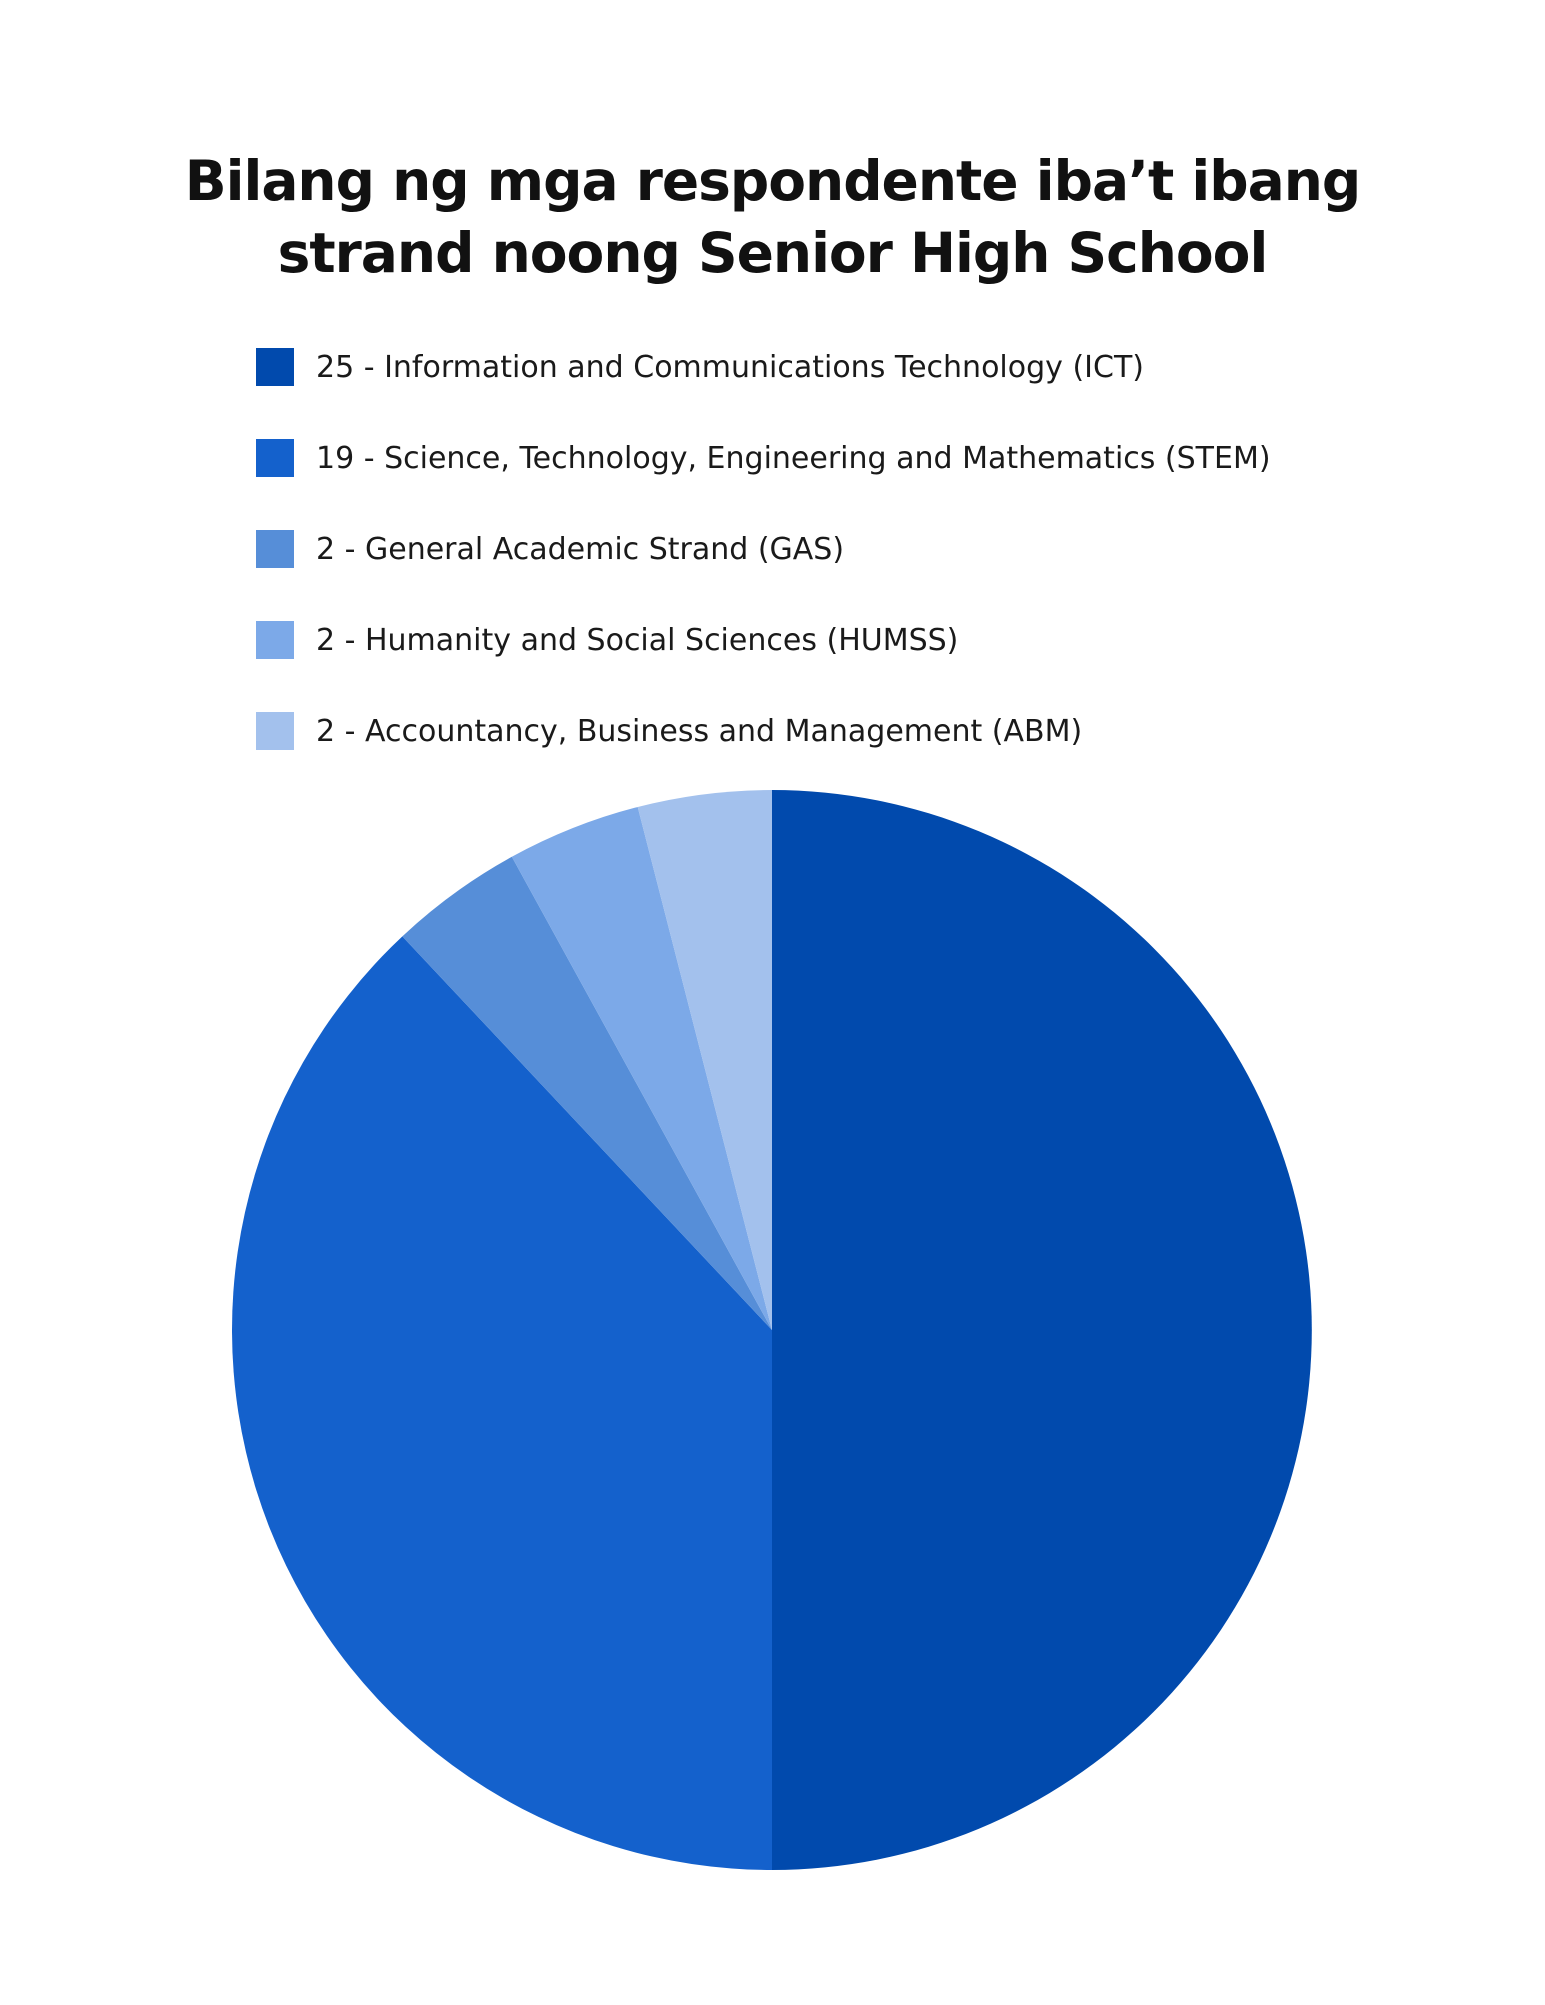  I want to click on pie-slice-gas, so click(587, 1093).